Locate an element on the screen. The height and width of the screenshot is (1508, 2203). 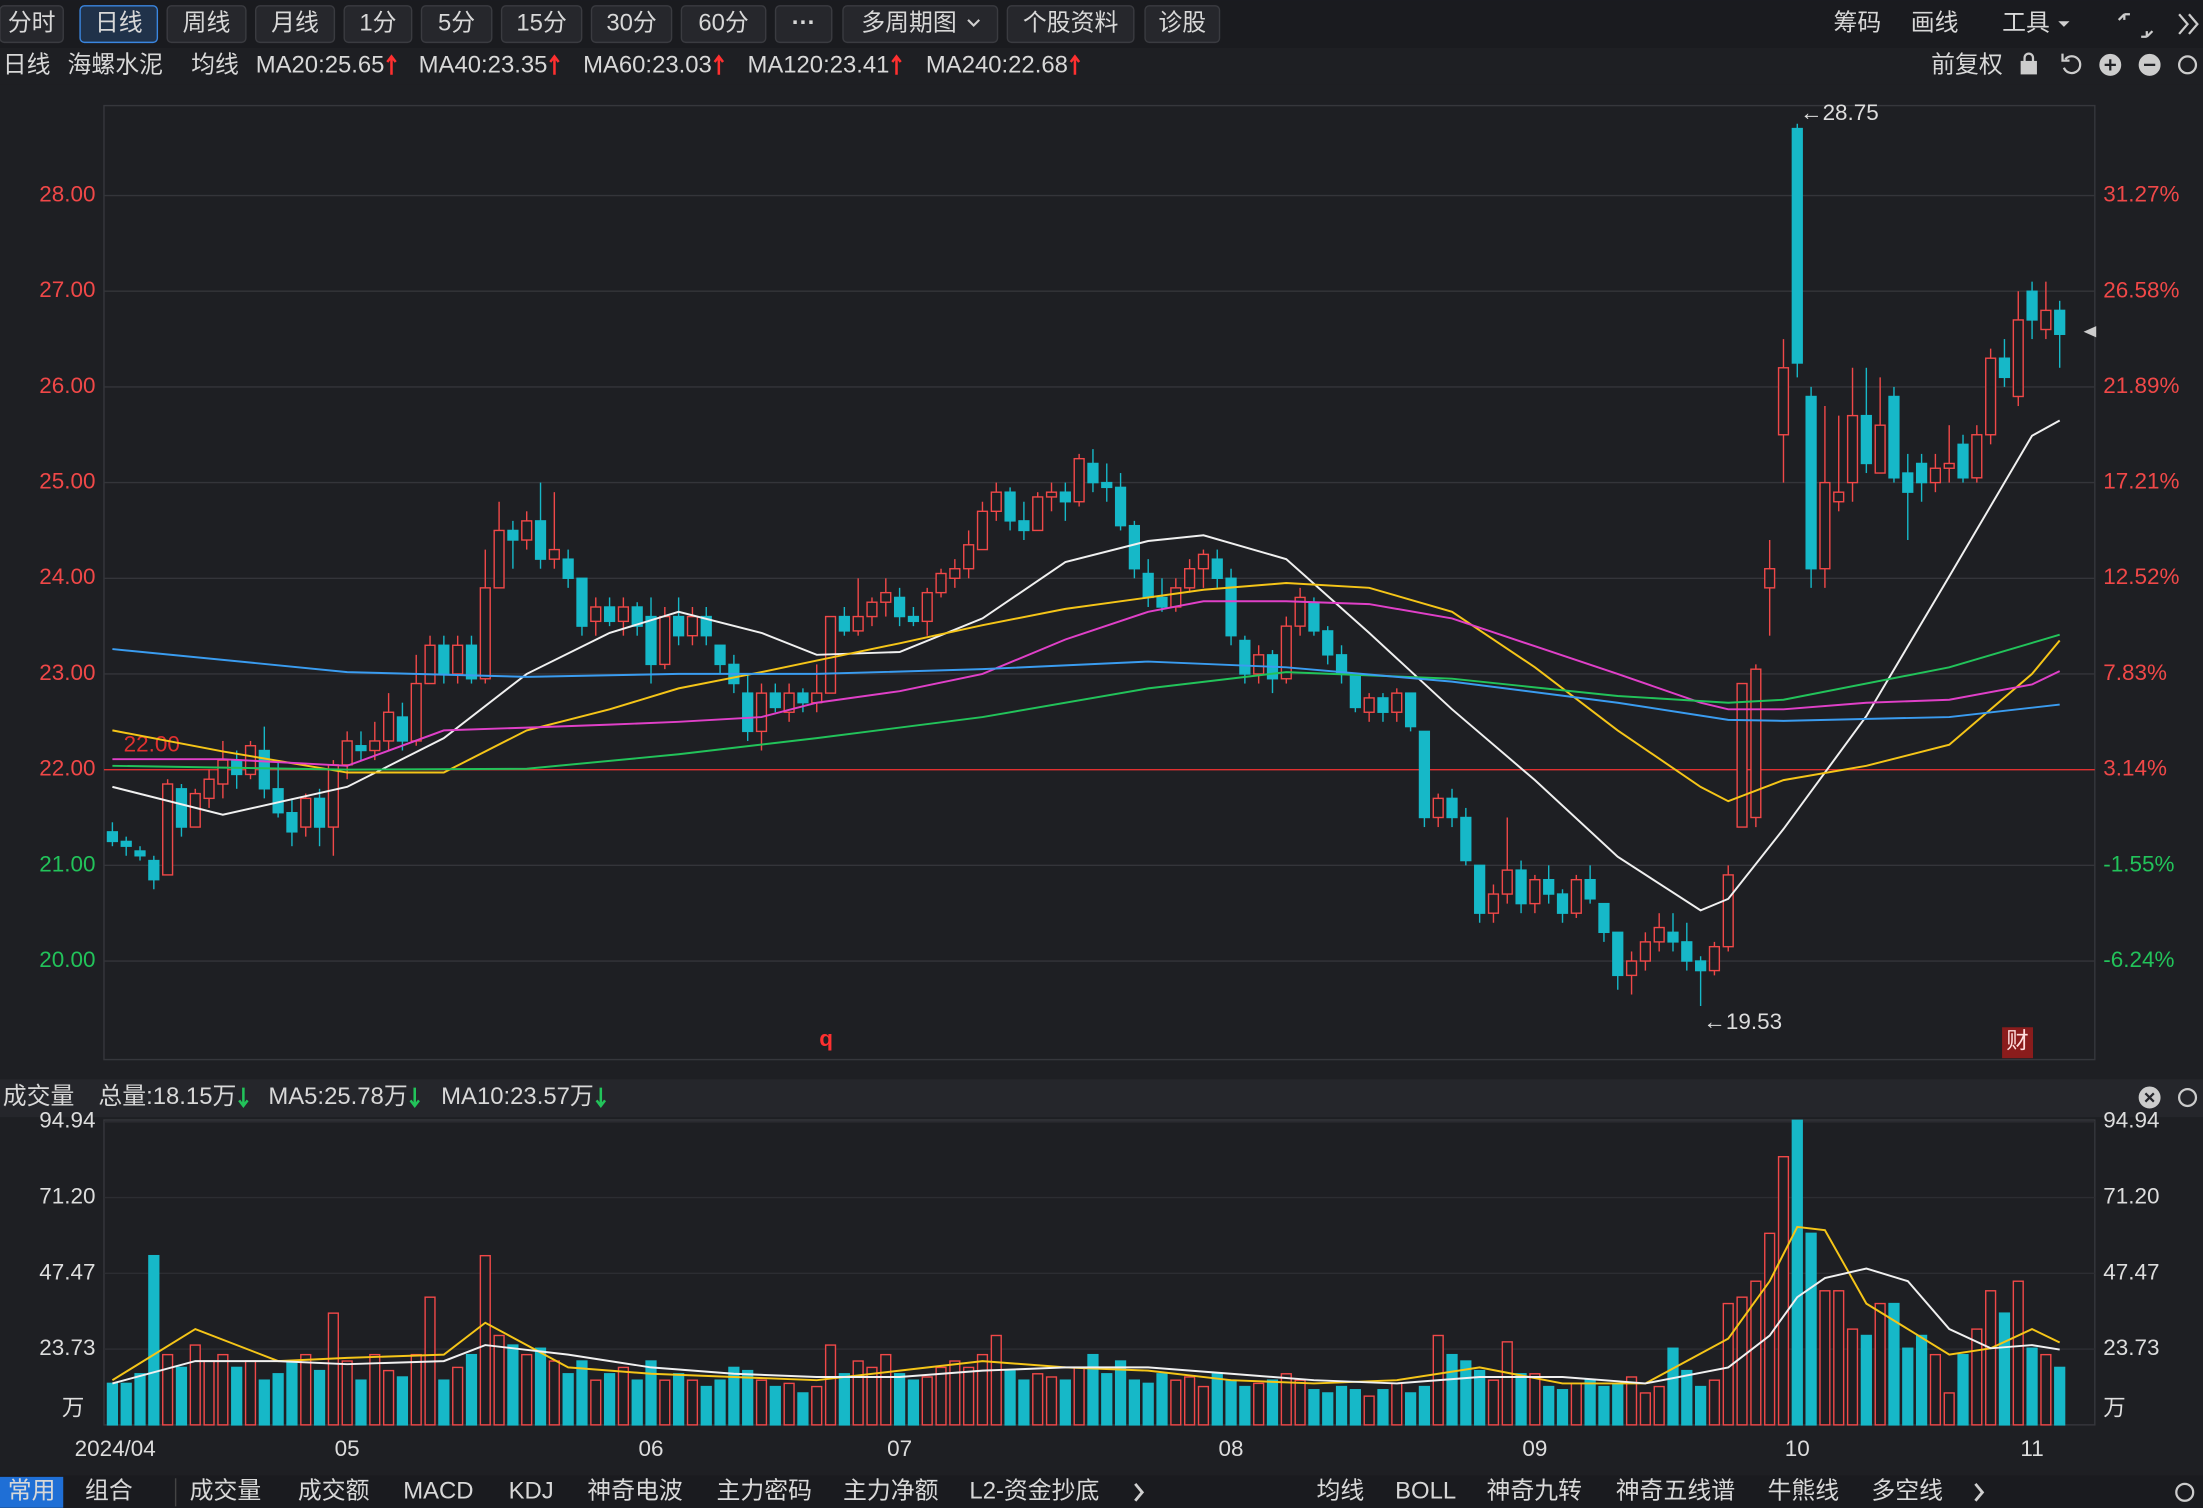
finance-marker-bg is located at coordinates (2017, 1043).